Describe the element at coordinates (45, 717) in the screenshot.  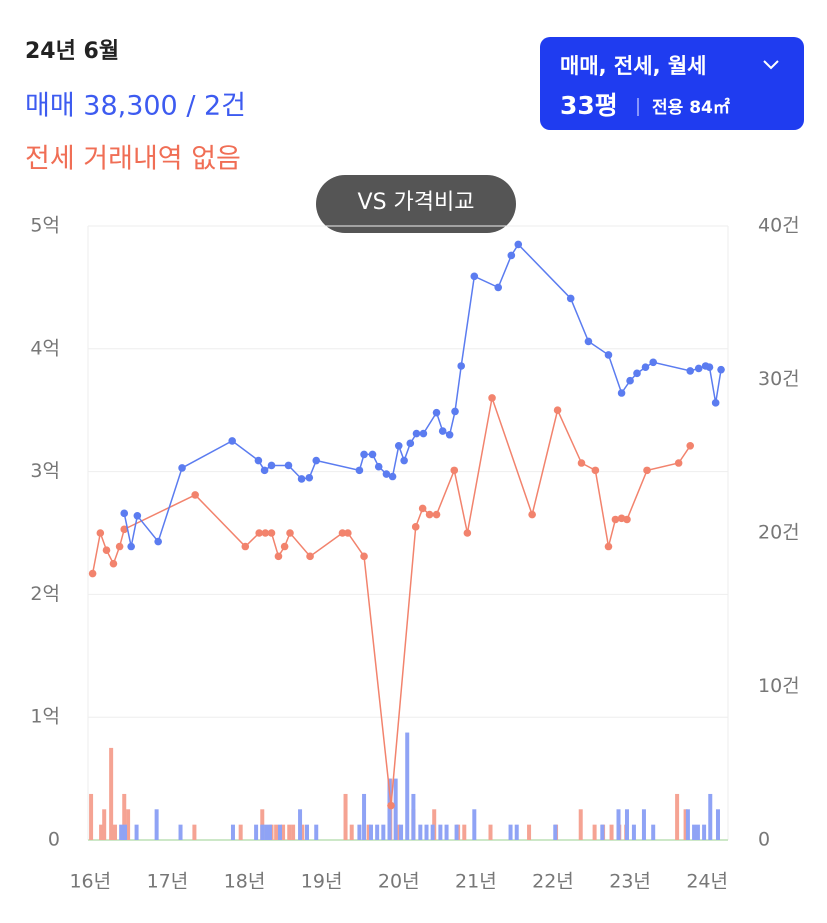
I see `y-tick-label: 1억` at that location.